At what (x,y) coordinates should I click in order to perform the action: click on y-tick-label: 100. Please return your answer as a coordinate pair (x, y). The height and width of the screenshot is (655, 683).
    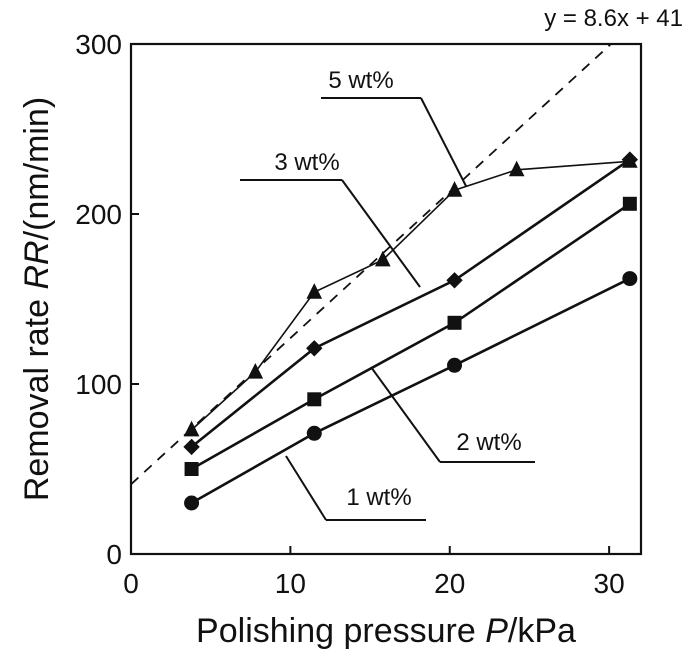
    Looking at the image, I should click on (98, 384).